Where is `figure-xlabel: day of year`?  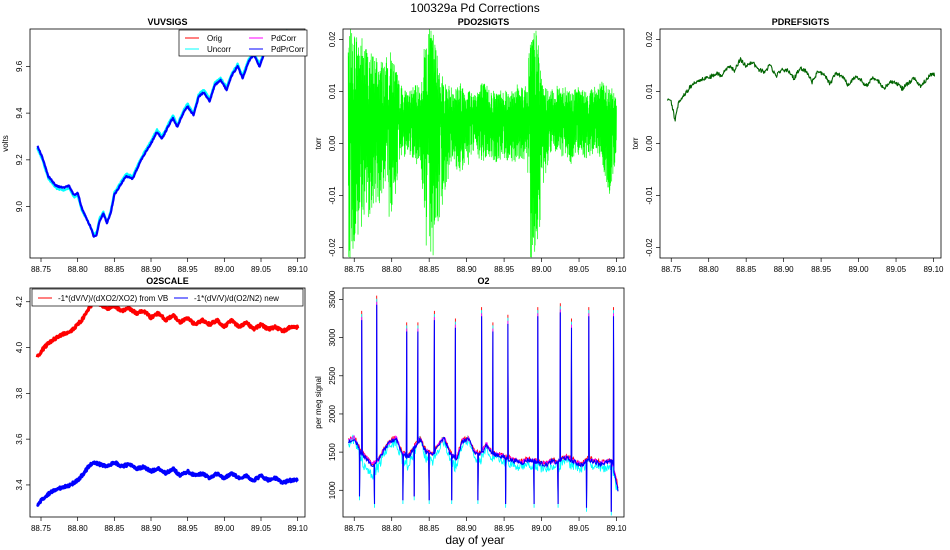
figure-xlabel: day of year is located at coordinates (474, 540).